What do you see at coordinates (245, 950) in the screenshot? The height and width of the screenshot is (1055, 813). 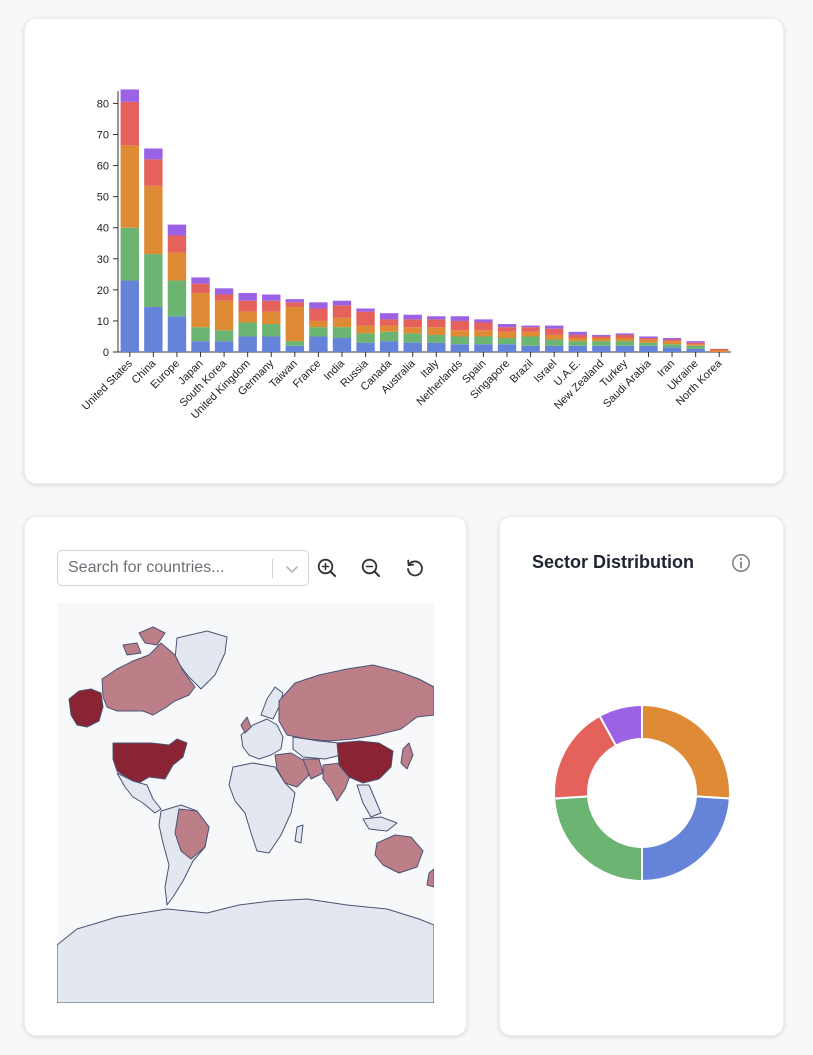 I see `map-continent-antarctica` at bounding box center [245, 950].